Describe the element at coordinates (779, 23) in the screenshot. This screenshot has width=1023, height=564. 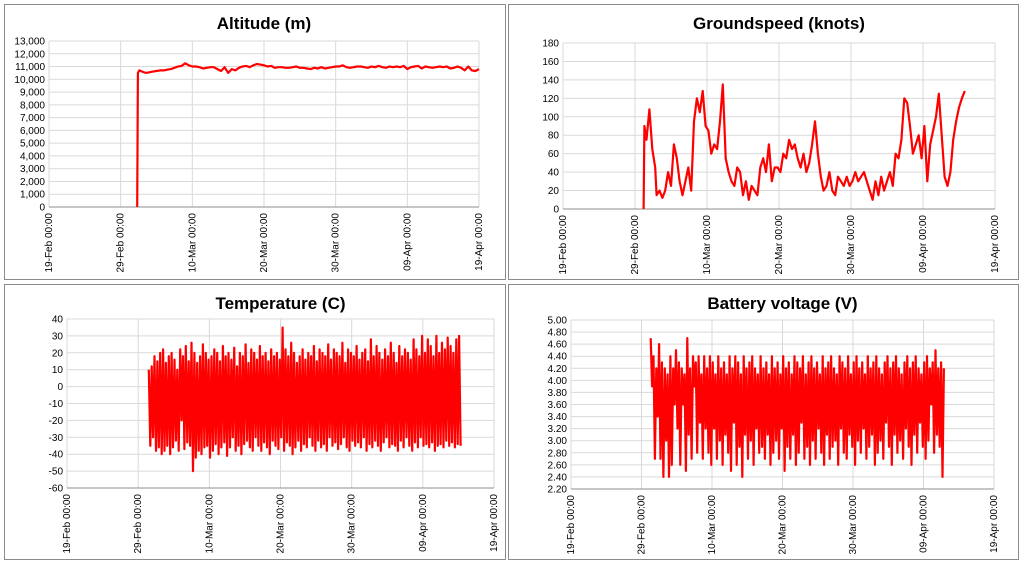
I see `chart-title: Groundspeed (knots)` at that location.